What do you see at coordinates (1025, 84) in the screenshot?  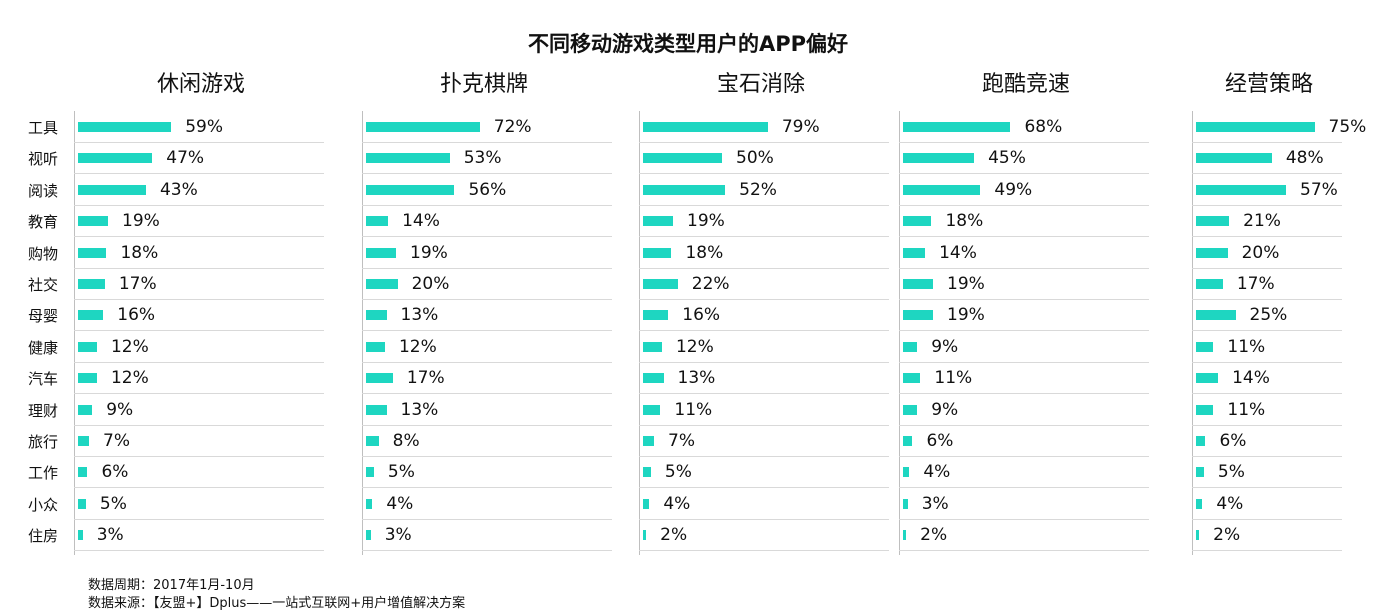 I see `series-title: 跑酷竞速` at bounding box center [1025, 84].